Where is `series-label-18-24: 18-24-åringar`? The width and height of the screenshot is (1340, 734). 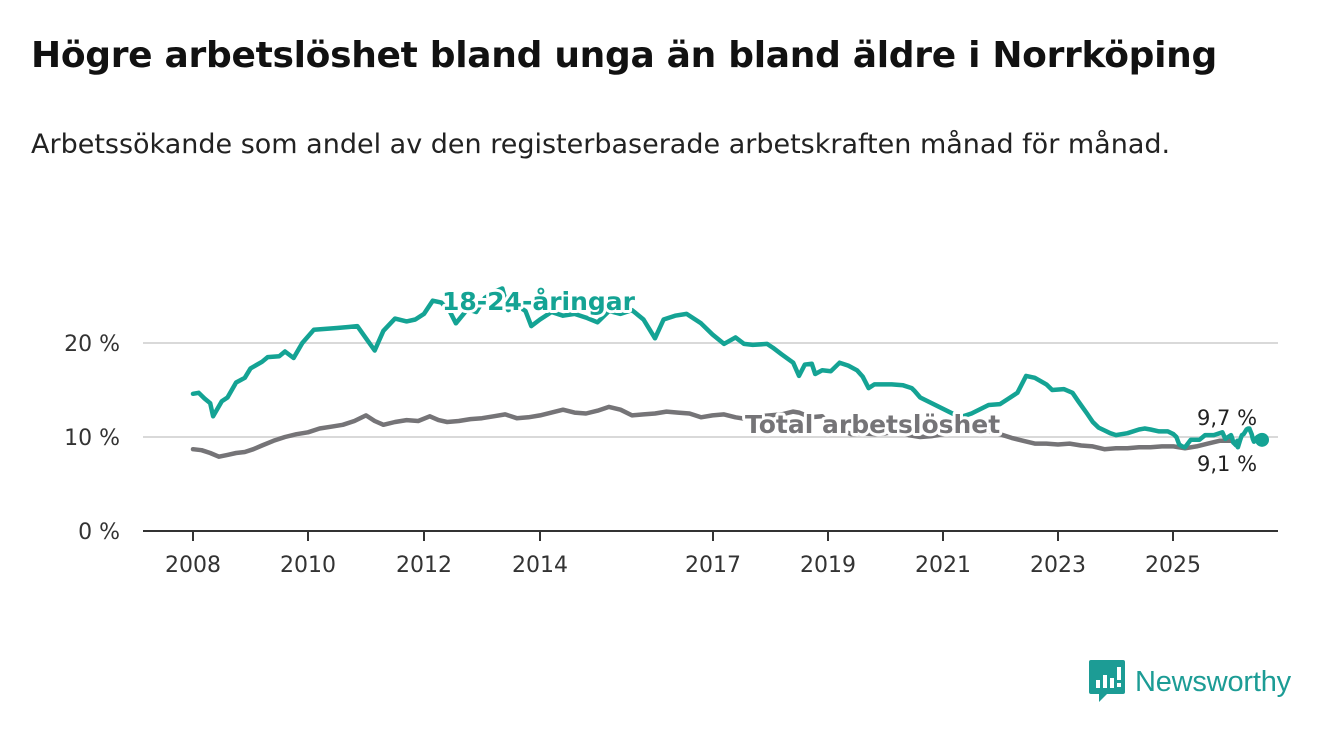 series-label-18-24: 18-24-åringar is located at coordinates (539, 301).